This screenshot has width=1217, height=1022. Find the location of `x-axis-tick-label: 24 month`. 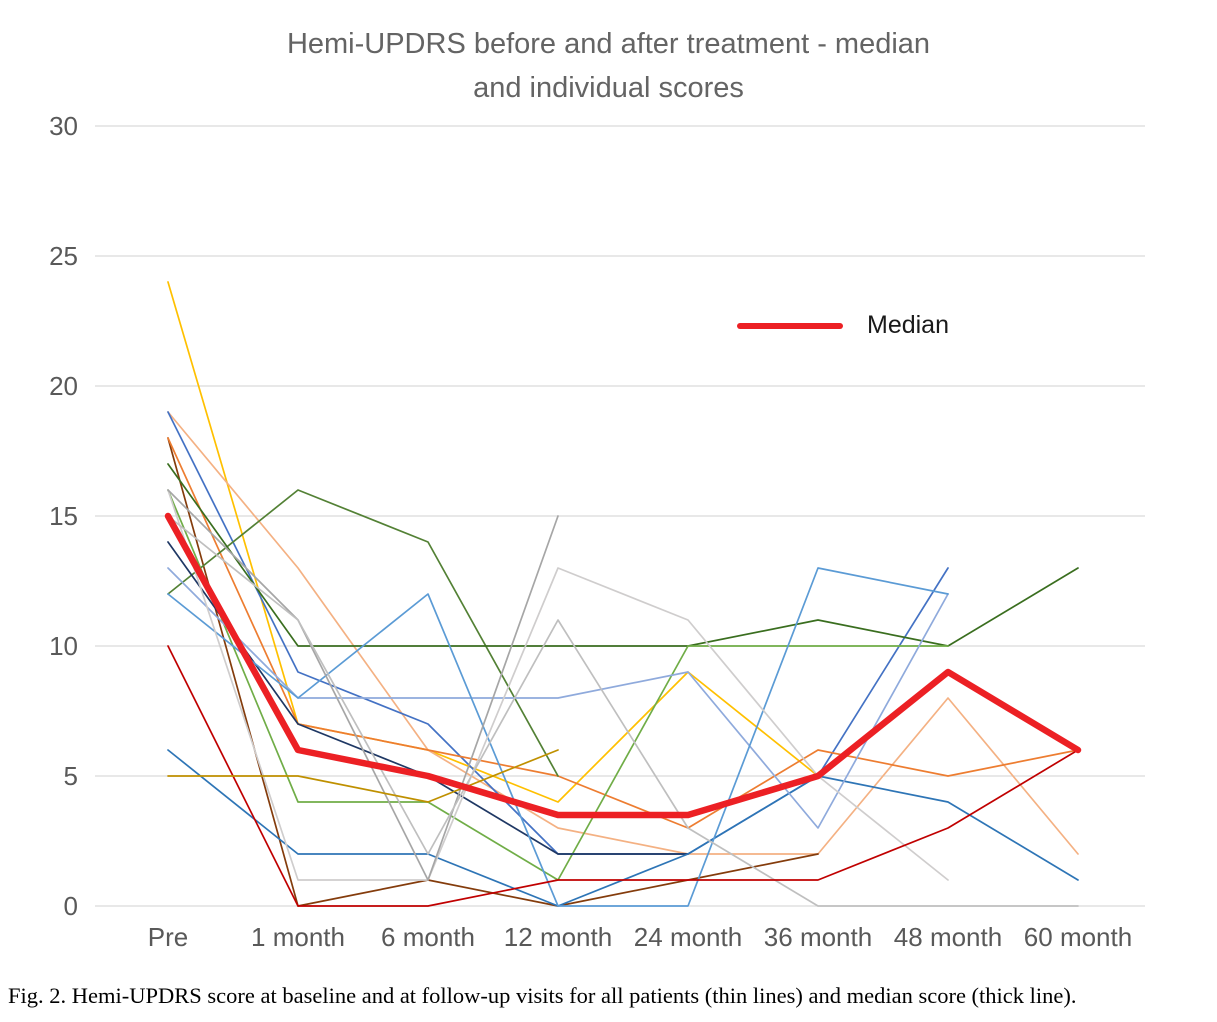

x-axis-tick-label: 24 month is located at coordinates (688, 937).